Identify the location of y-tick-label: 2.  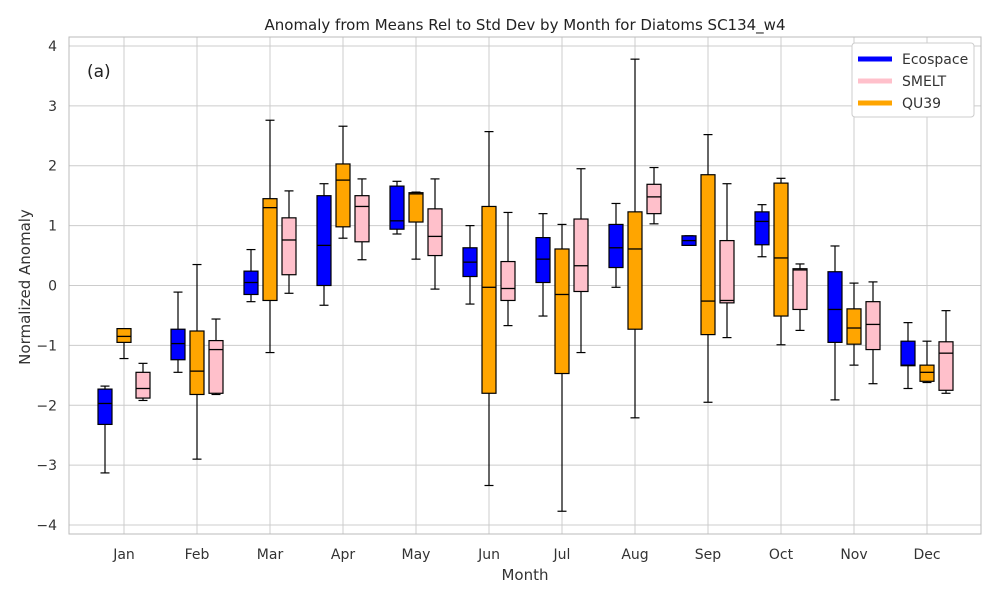
(52, 167).